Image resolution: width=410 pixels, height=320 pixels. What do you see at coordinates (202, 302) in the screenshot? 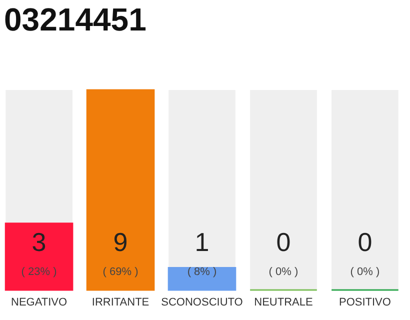
I see `x-tick-label: SCONOSCIUTO` at bounding box center [202, 302].